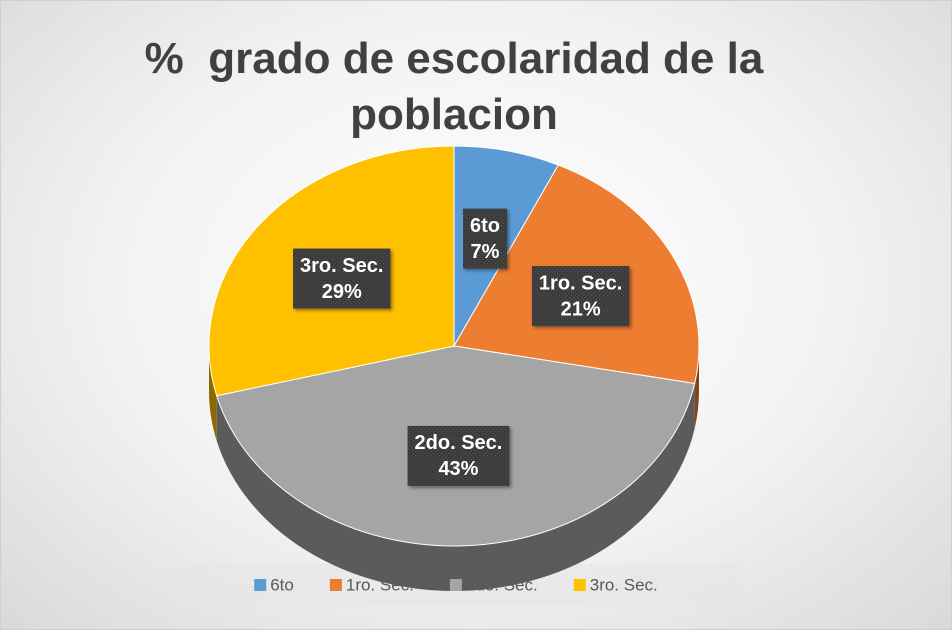  I want to click on data-label-category: 2do. Sec., so click(459, 443).